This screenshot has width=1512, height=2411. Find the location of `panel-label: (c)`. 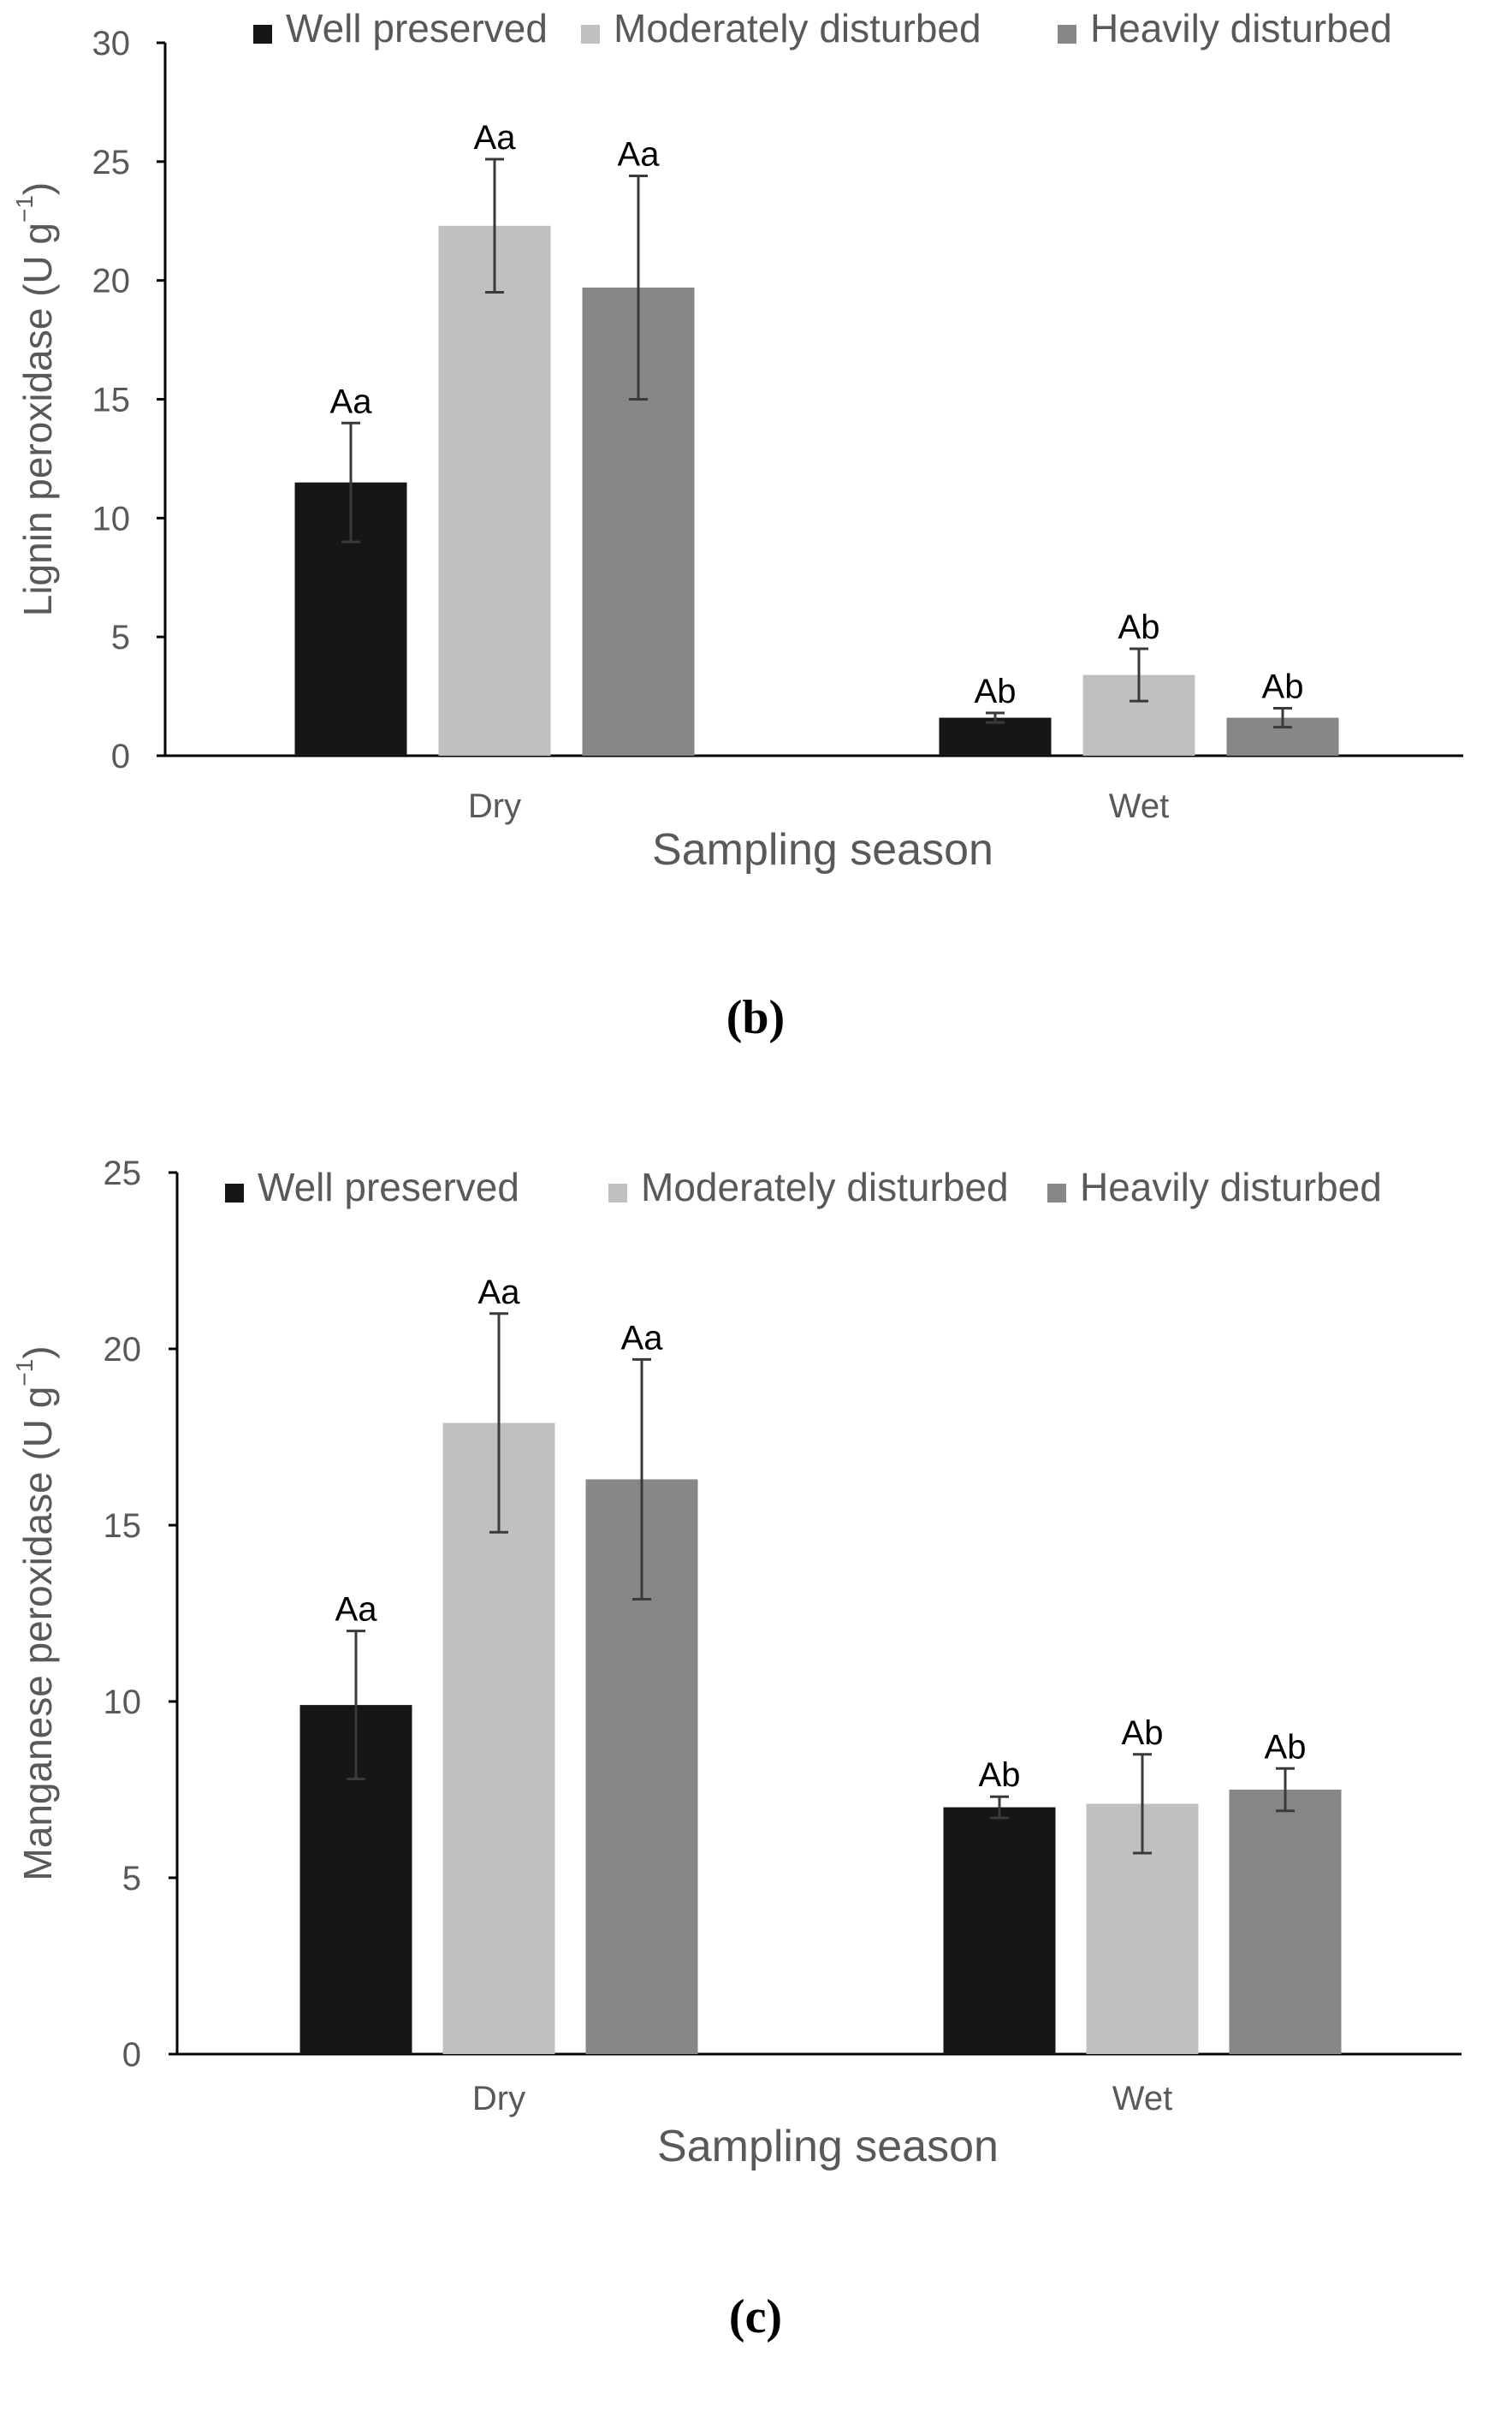

panel-label: (c) is located at coordinates (755, 2316).